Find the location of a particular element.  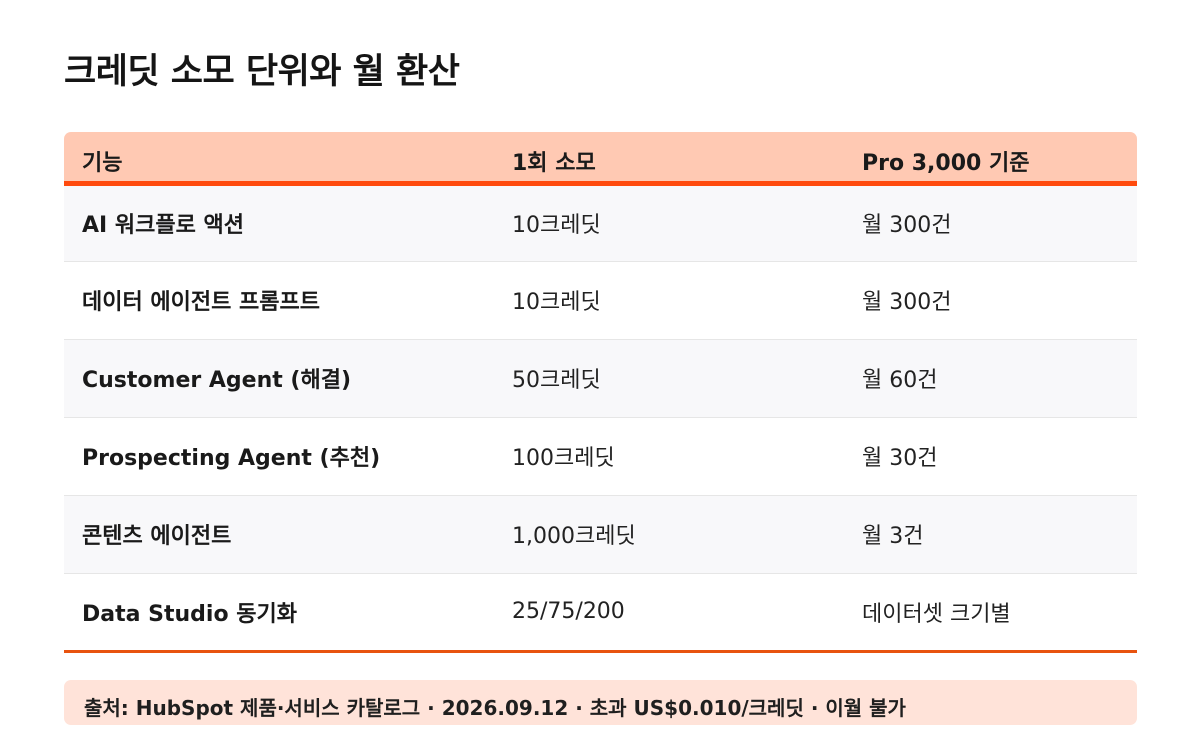

feature-cell: Customer Agent (해결) is located at coordinates (279, 378).